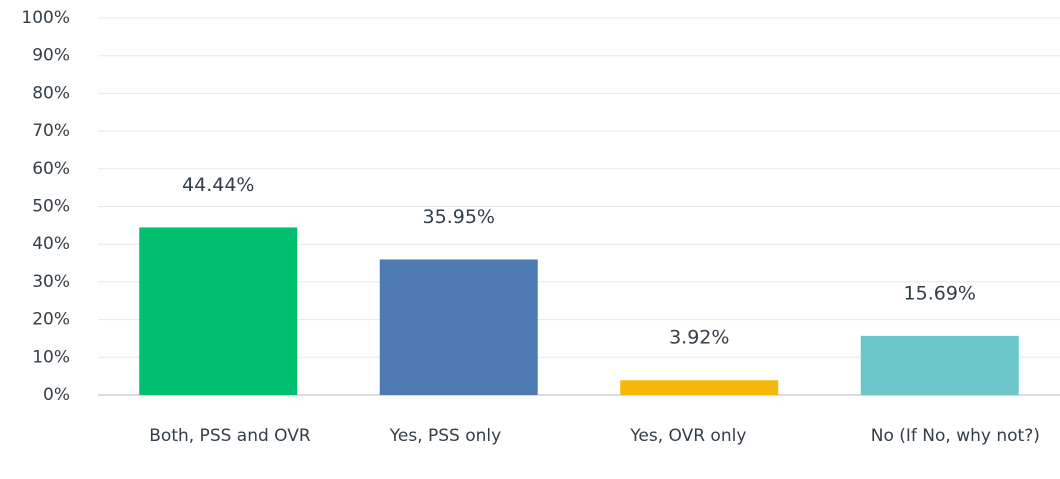 Image resolution: width=1060 pixels, height=479 pixels. I want to click on value-label: 35.95%, so click(459, 217).